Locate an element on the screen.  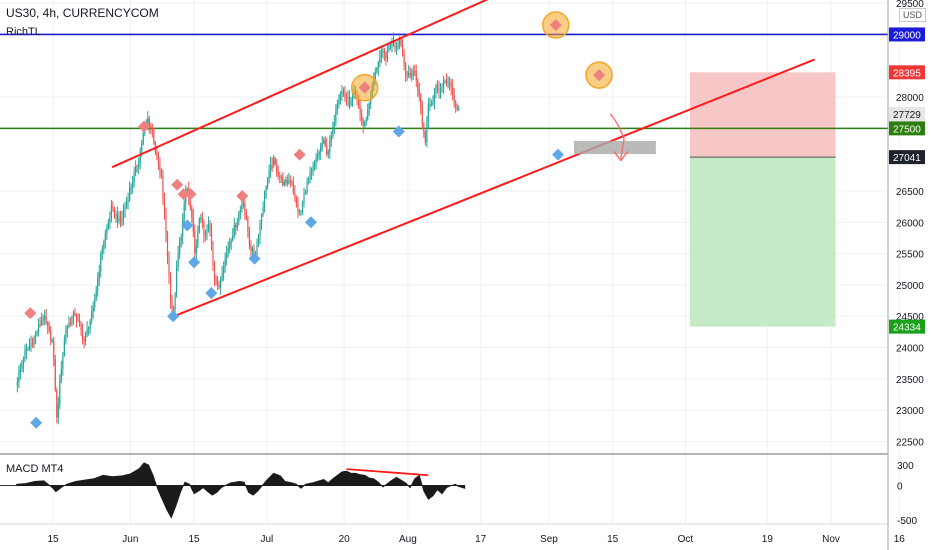
x-tick-label: 17 is located at coordinates (481, 539).